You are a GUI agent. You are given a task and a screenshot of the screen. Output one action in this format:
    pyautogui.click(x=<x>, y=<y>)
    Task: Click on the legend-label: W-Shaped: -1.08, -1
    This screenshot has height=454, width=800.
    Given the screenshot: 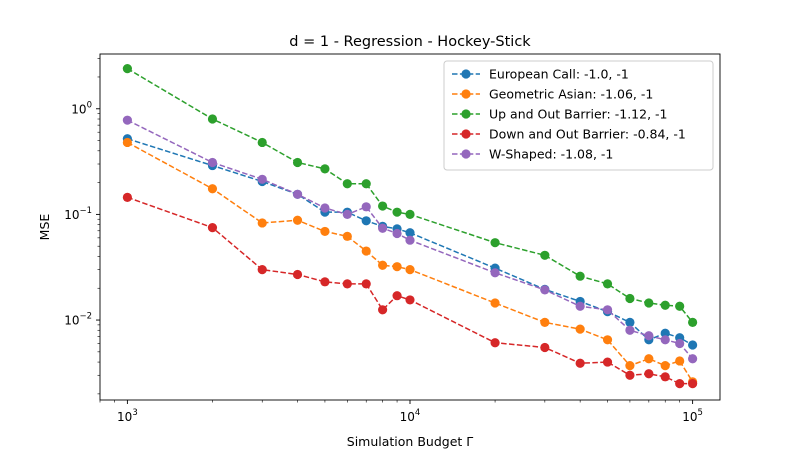 What is the action you would take?
    pyautogui.click(x=551, y=154)
    